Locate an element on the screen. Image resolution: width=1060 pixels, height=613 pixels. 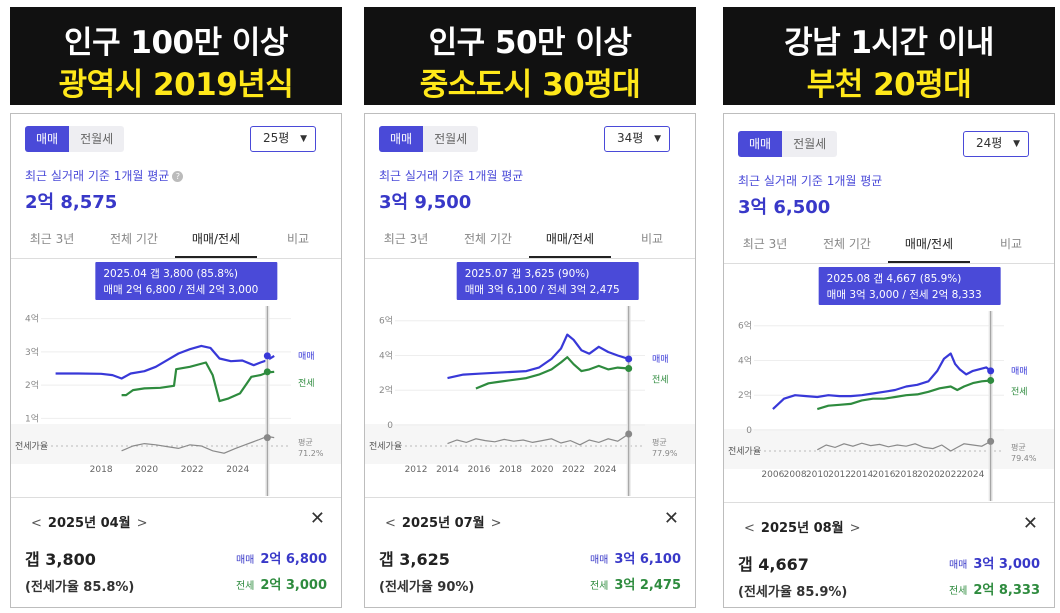
legend-jeonse: 전세 is located at coordinates (660, 380).